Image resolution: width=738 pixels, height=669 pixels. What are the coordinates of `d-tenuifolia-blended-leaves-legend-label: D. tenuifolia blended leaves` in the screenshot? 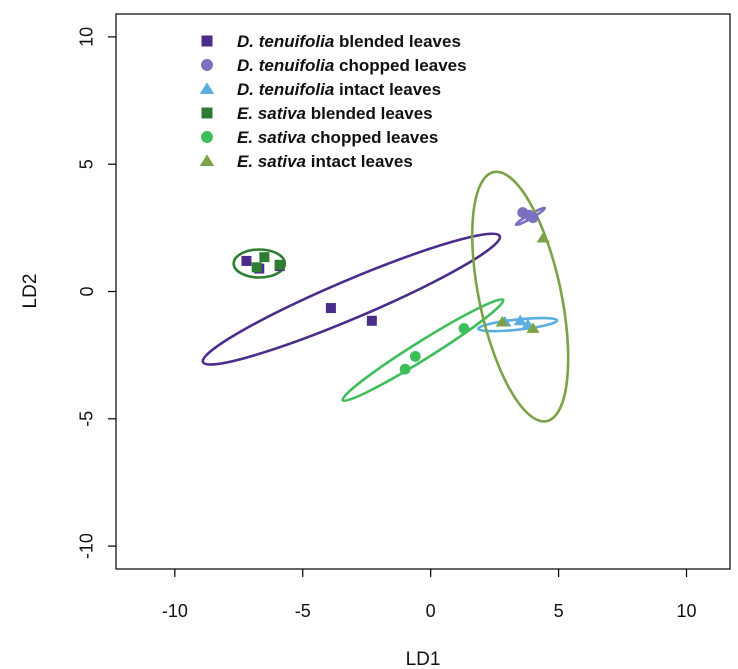 It's located at (349, 41).